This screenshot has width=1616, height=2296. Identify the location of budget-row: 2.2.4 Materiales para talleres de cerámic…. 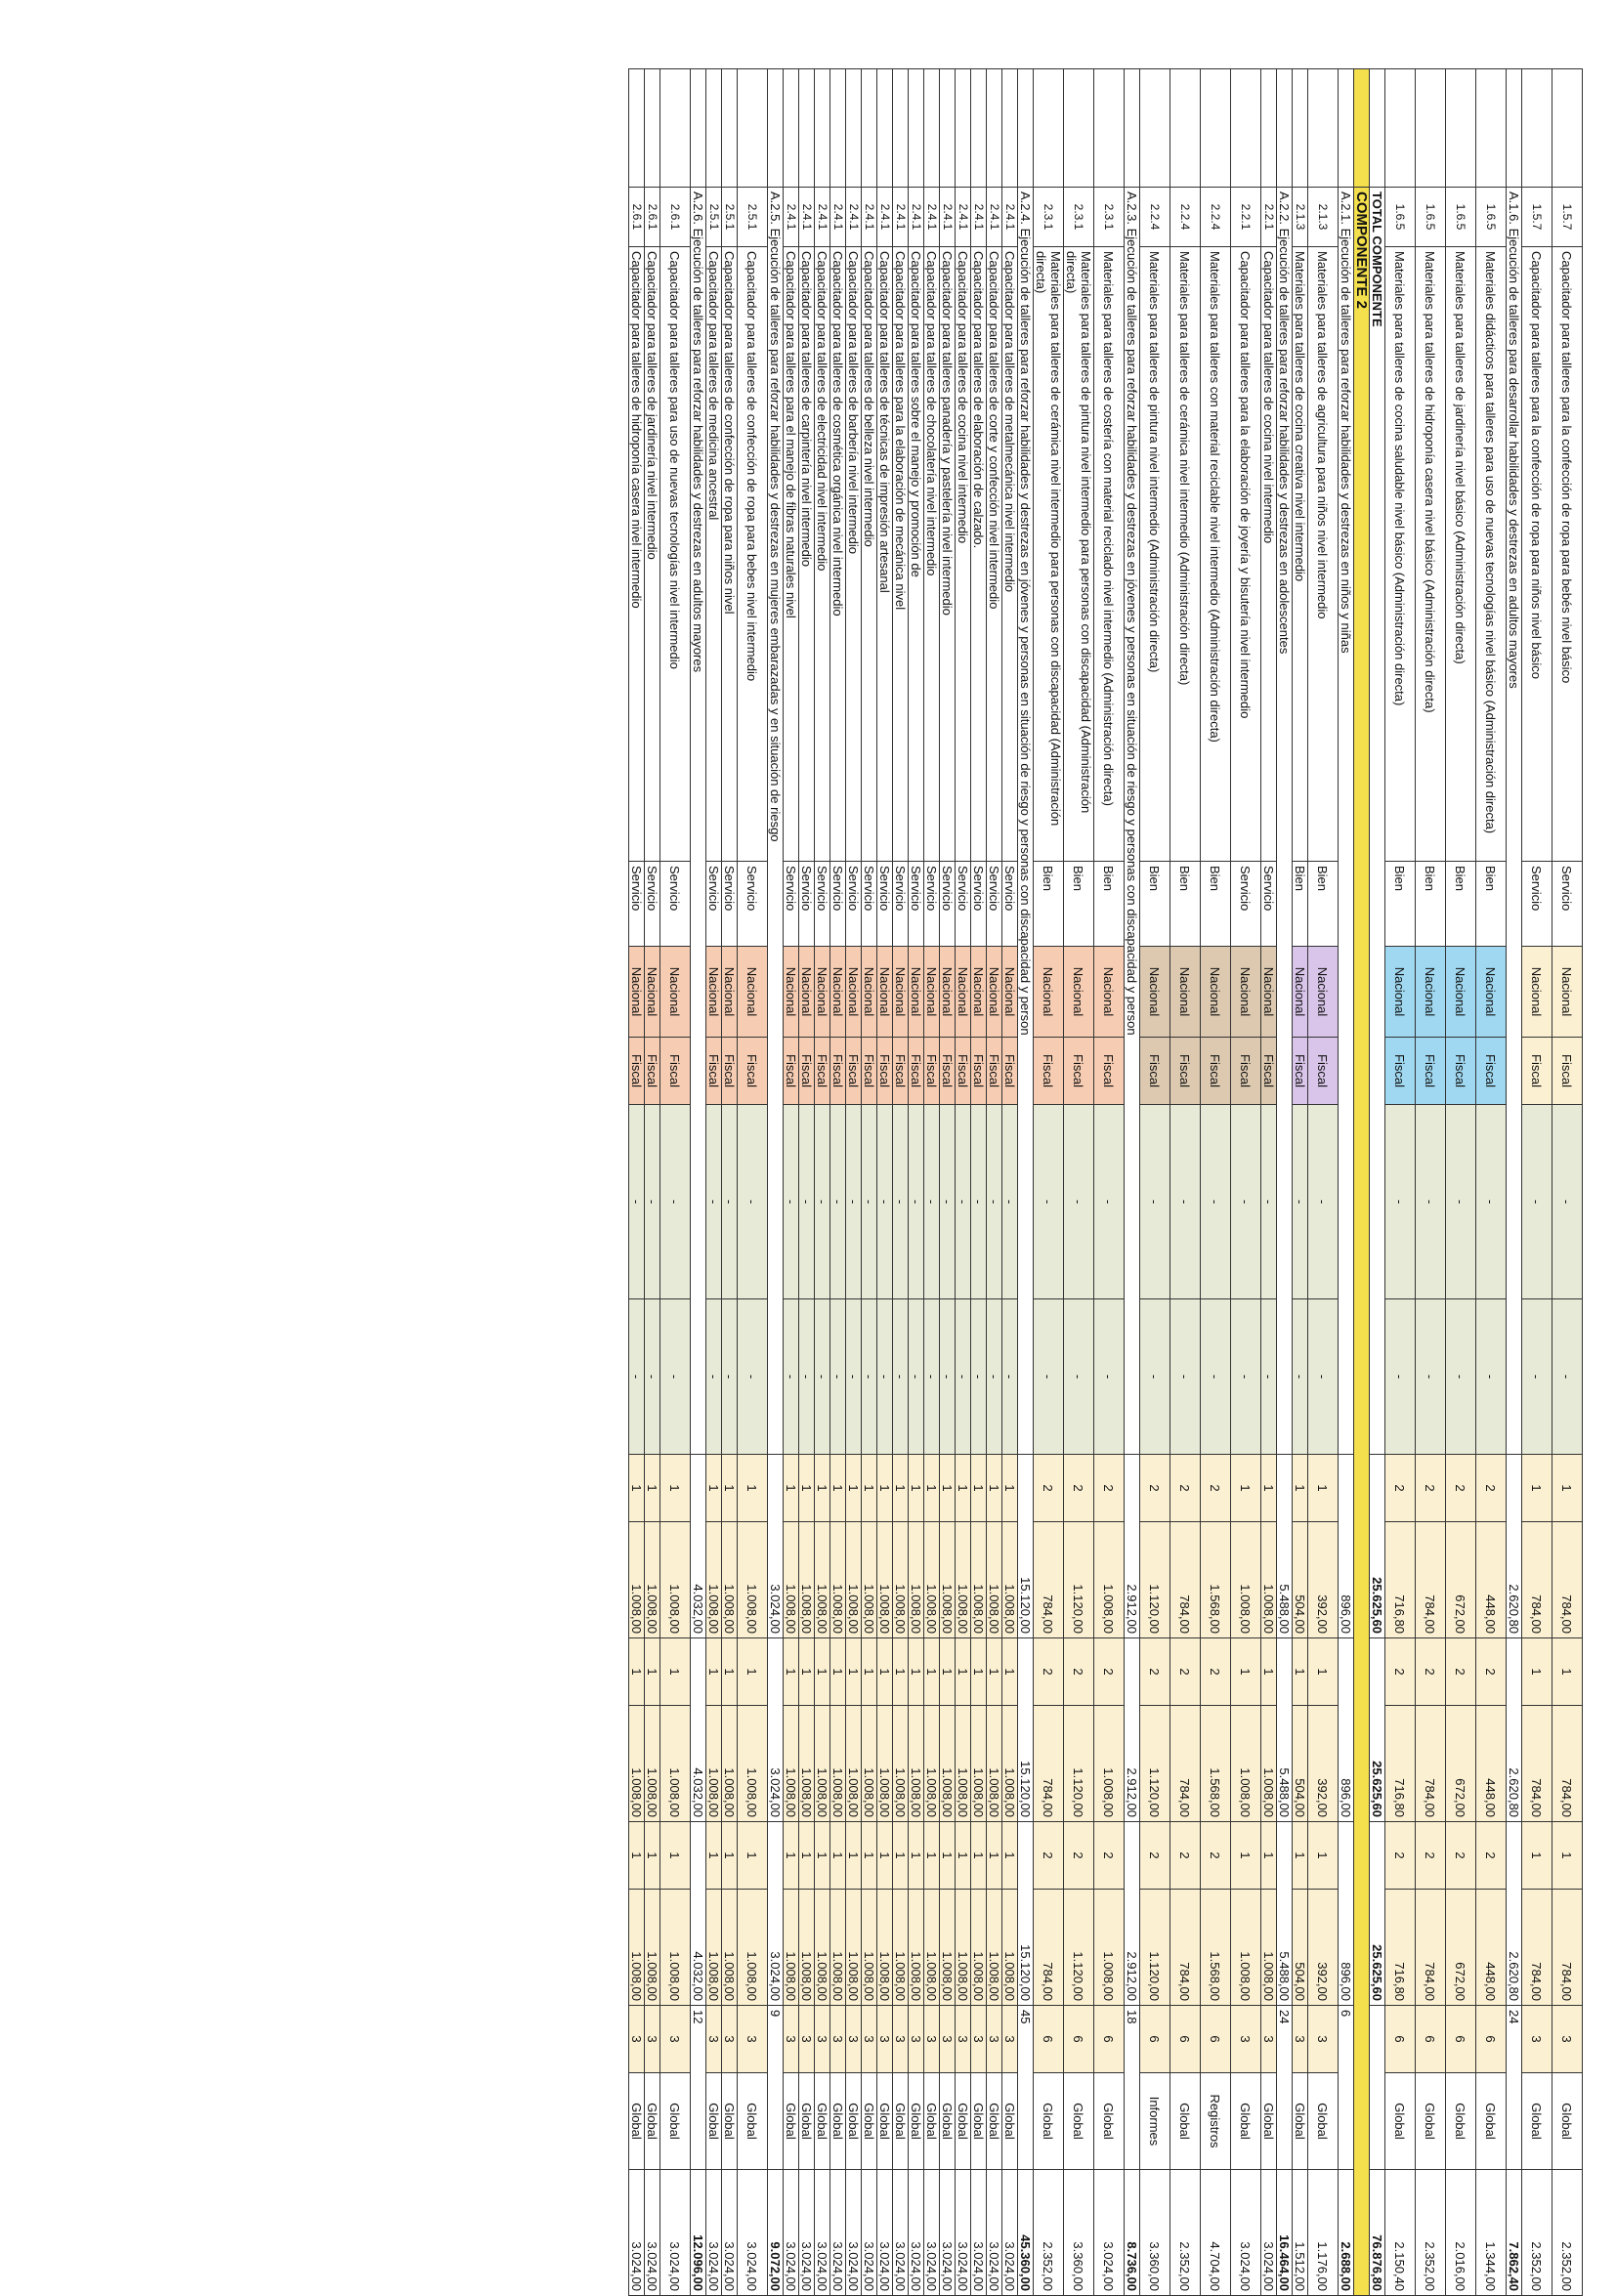
(1185, 1182).